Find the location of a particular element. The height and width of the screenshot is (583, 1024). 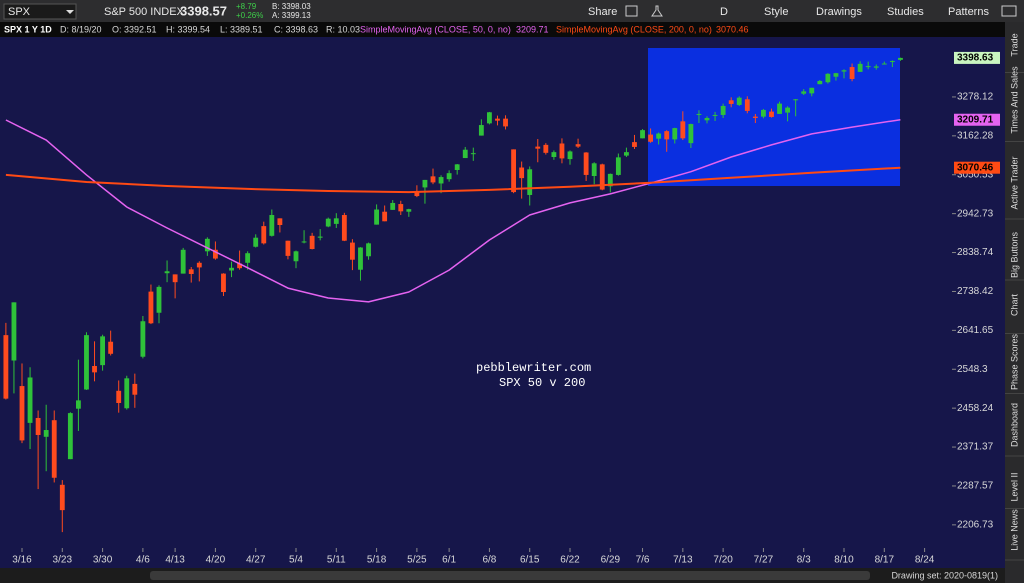

x-tick-label: 6/29 is located at coordinates (611, 560).